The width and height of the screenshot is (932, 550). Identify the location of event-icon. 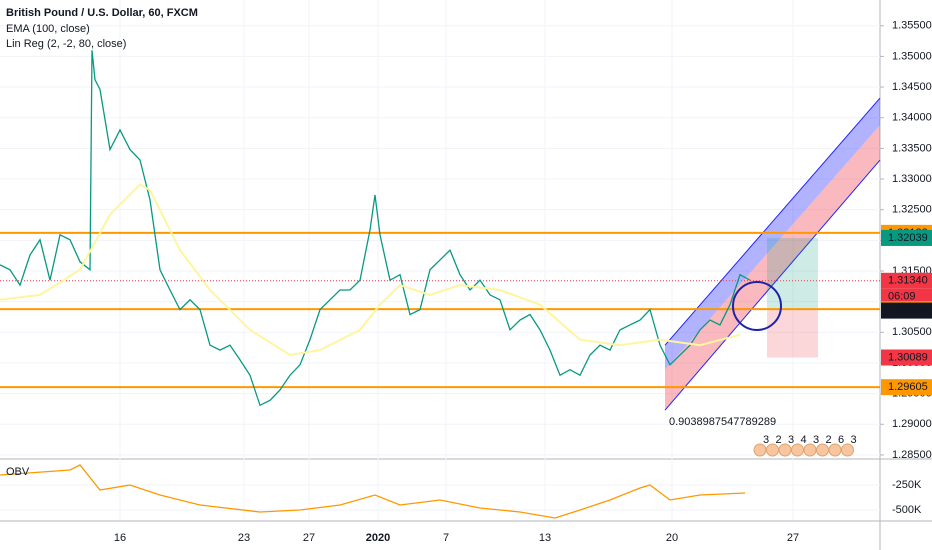
(847, 450).